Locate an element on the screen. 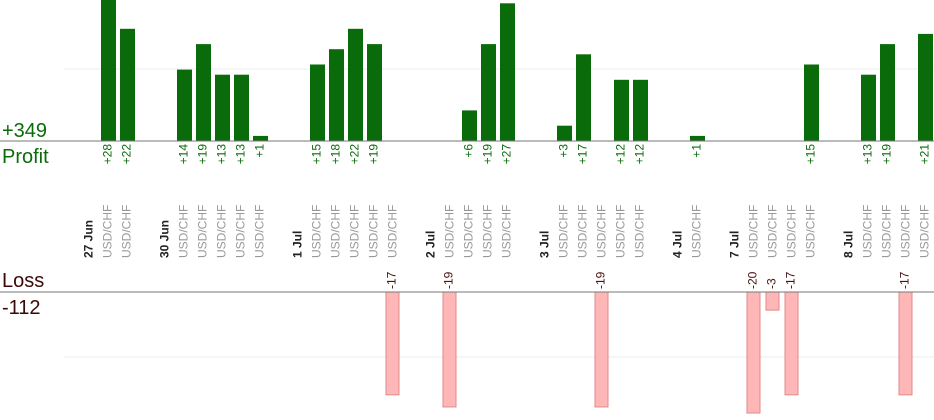 The height and width of the screenshot is (420, 934). loss-value-label: -3 is located at coordinates (772, 283).